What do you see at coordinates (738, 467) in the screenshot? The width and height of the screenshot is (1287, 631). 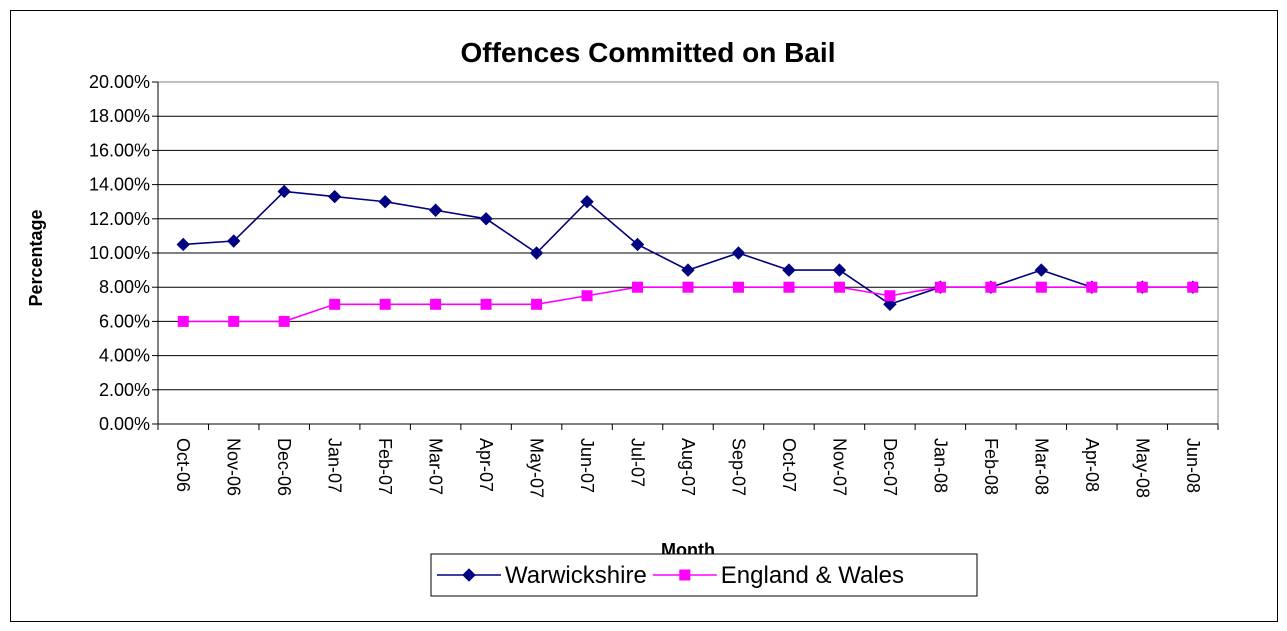 I see `x-tick-label: Sep-07` at bounding box center [738, 467].